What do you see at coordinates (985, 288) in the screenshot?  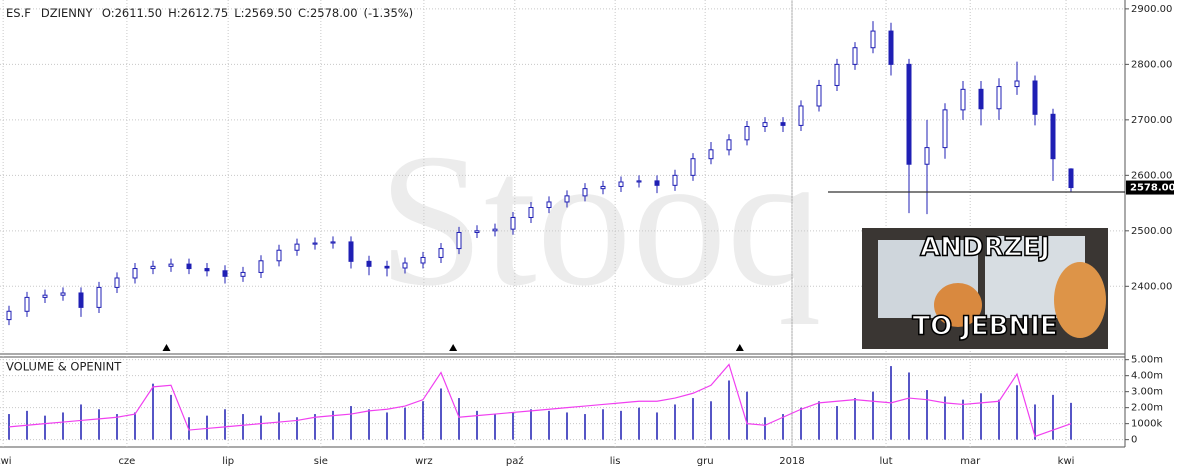 I see `meme-image: ANDRZEJ TO JEBNIE` at bounding box center [985, 288].